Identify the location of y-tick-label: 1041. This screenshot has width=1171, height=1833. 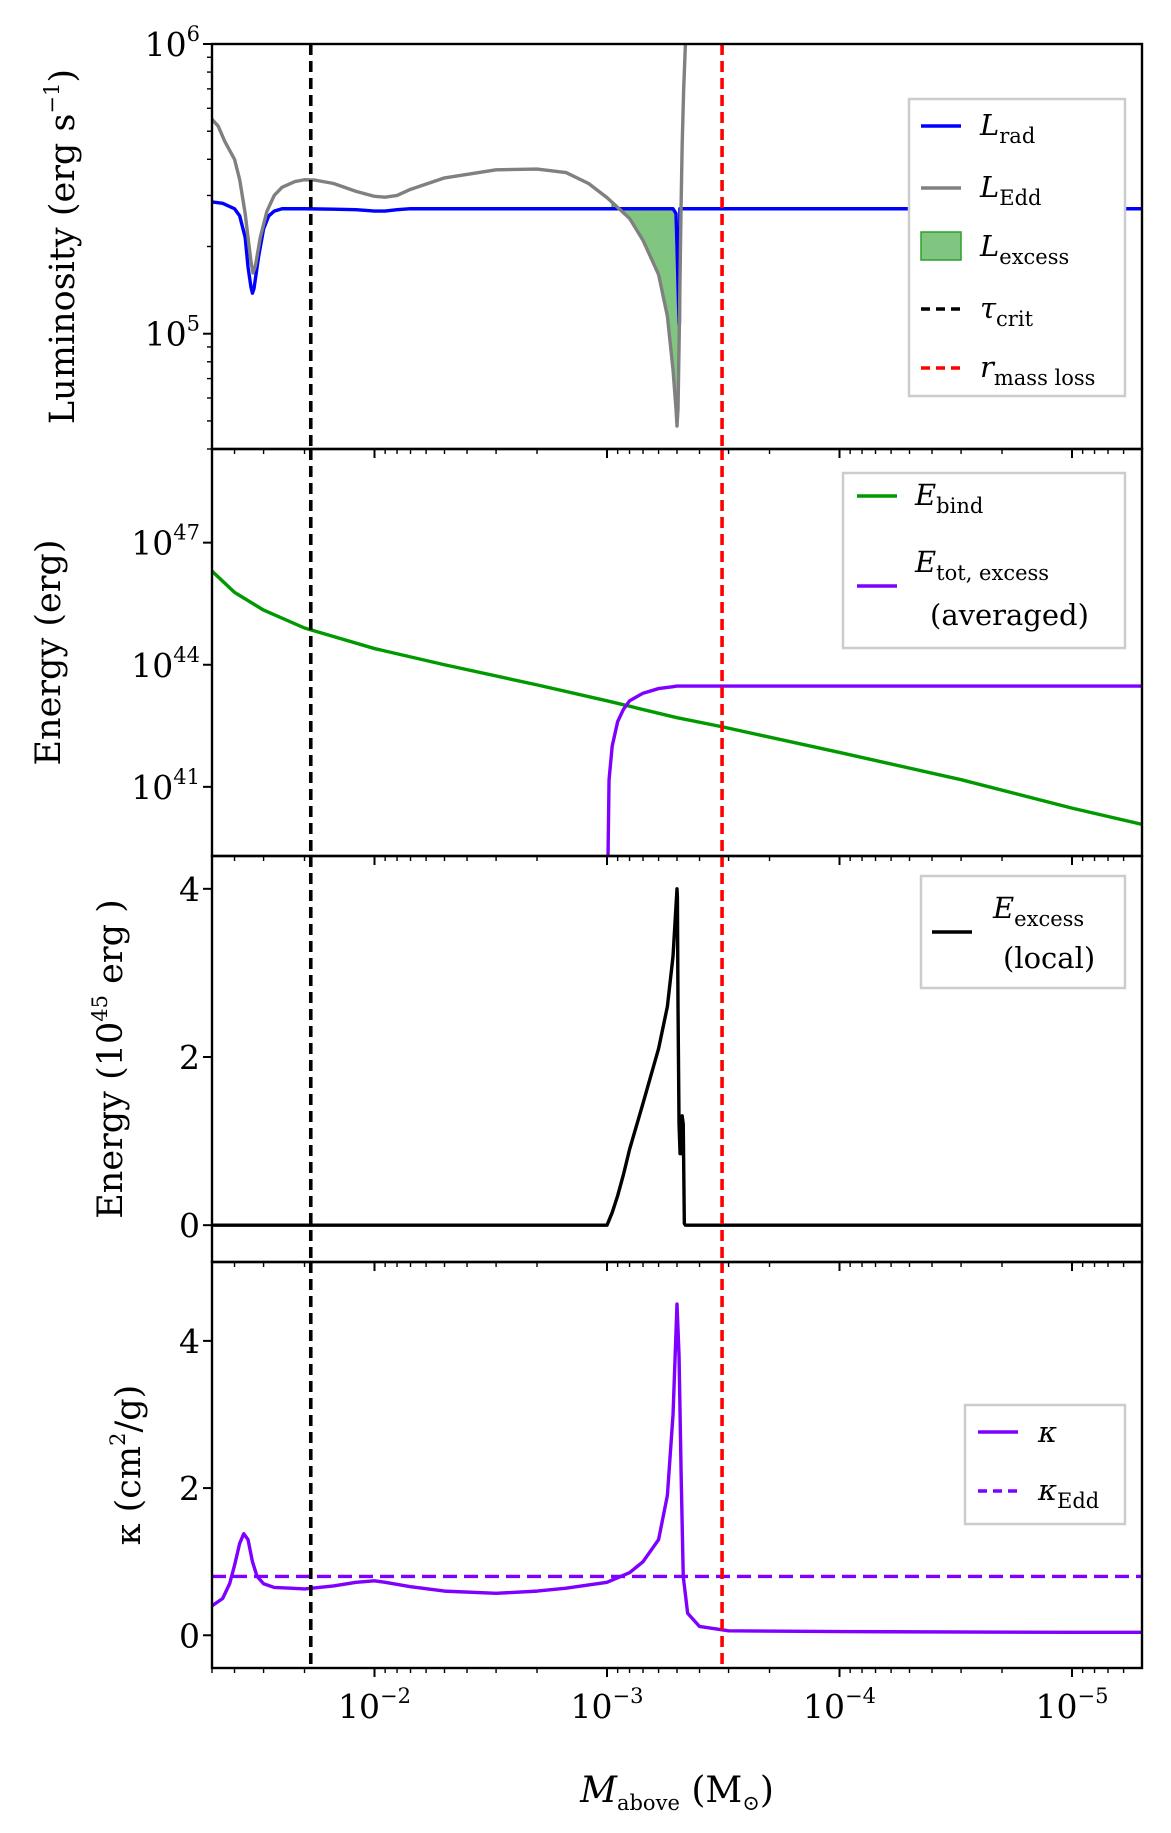
(165, 786).